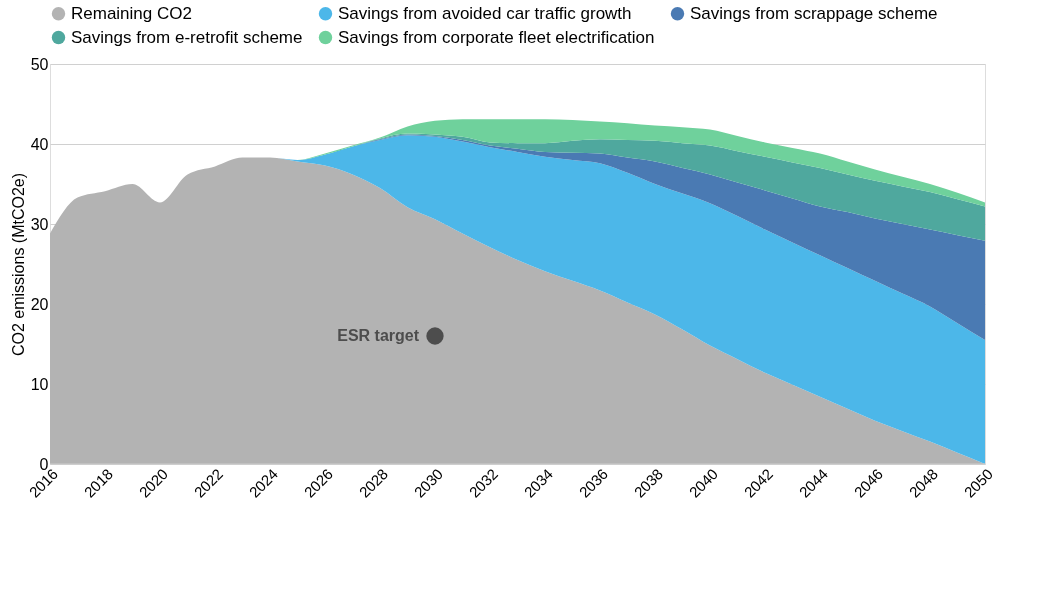  Describe the element at coordinates (378, 335) in the screenshot. I see `annotation: ESR target` at that location.